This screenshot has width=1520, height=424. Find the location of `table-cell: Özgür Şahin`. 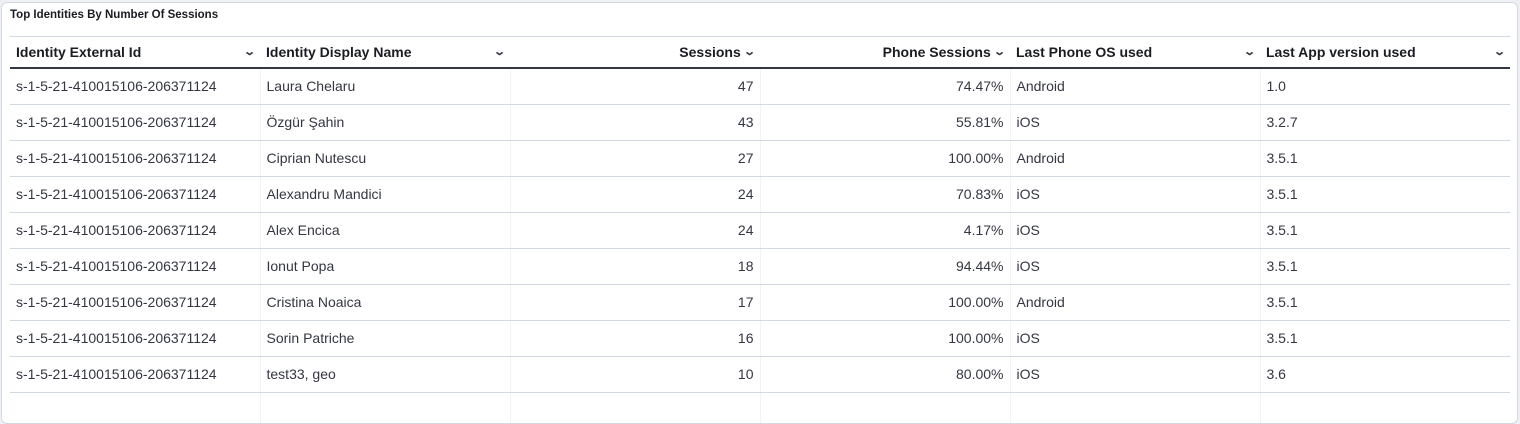

table-cell: Özgür Şahin is located at coordinates (385, 122).